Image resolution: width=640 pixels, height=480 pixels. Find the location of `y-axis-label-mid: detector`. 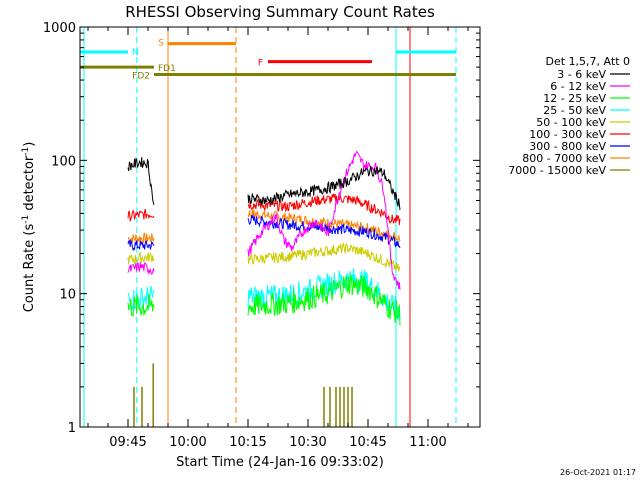

y-axis-label-mid: detector is located at coordinates (29, 185).